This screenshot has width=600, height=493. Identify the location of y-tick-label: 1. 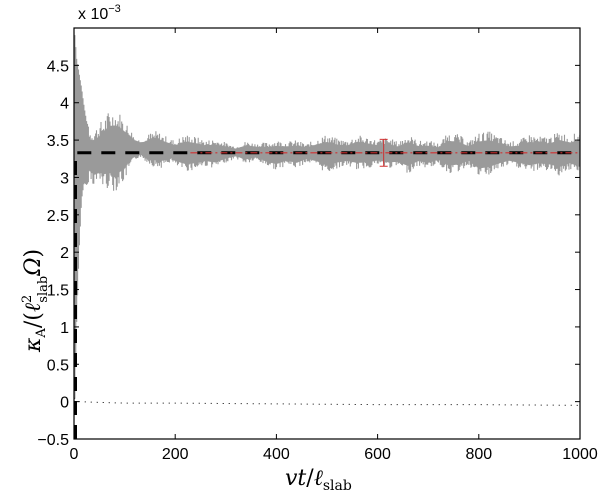
(64, 328).